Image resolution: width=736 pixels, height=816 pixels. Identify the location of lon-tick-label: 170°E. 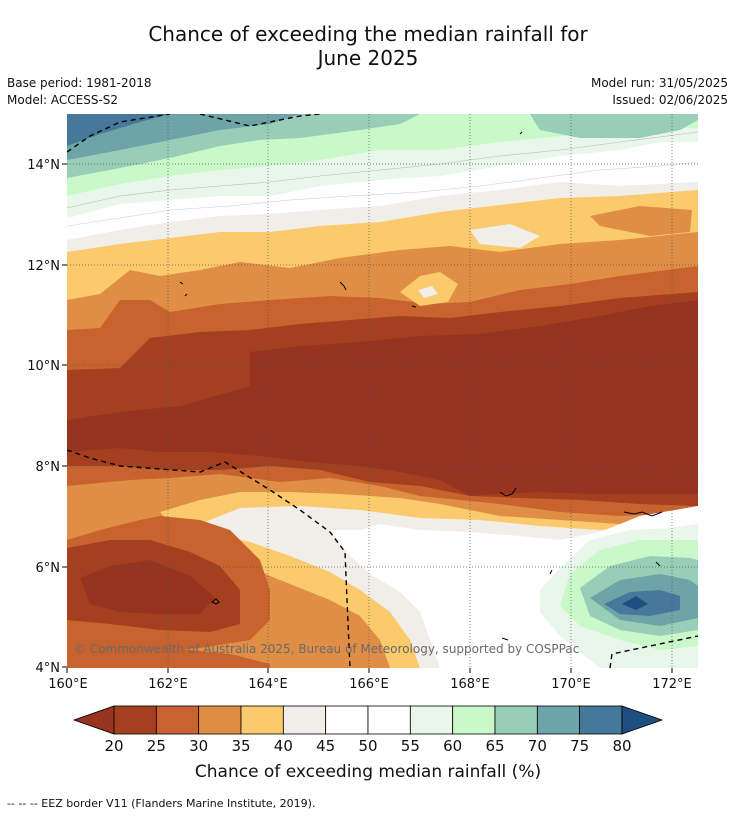
(571, 684).